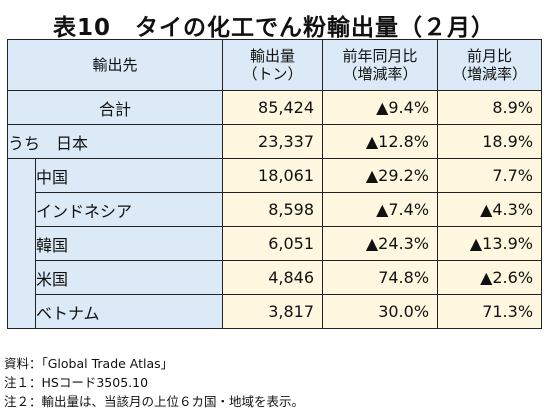 This screenshot has width=548, height=415. Describe the element at coordinates (115, 141) in the screenshot. I see `row-name-japan: うち 日本` at that location.